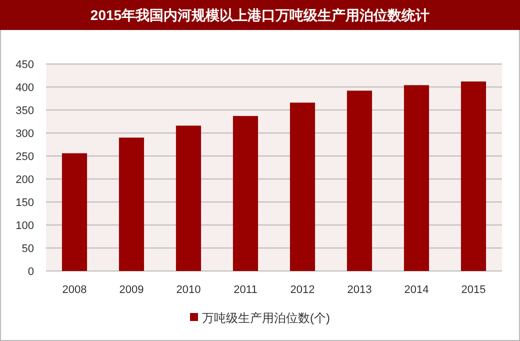 The height and width of the screenshot is (341, 520). What do you see at coordinates (25, 88) in the screenshot?
I see `y-tick-label: 400` at bounding box center [25, 88].